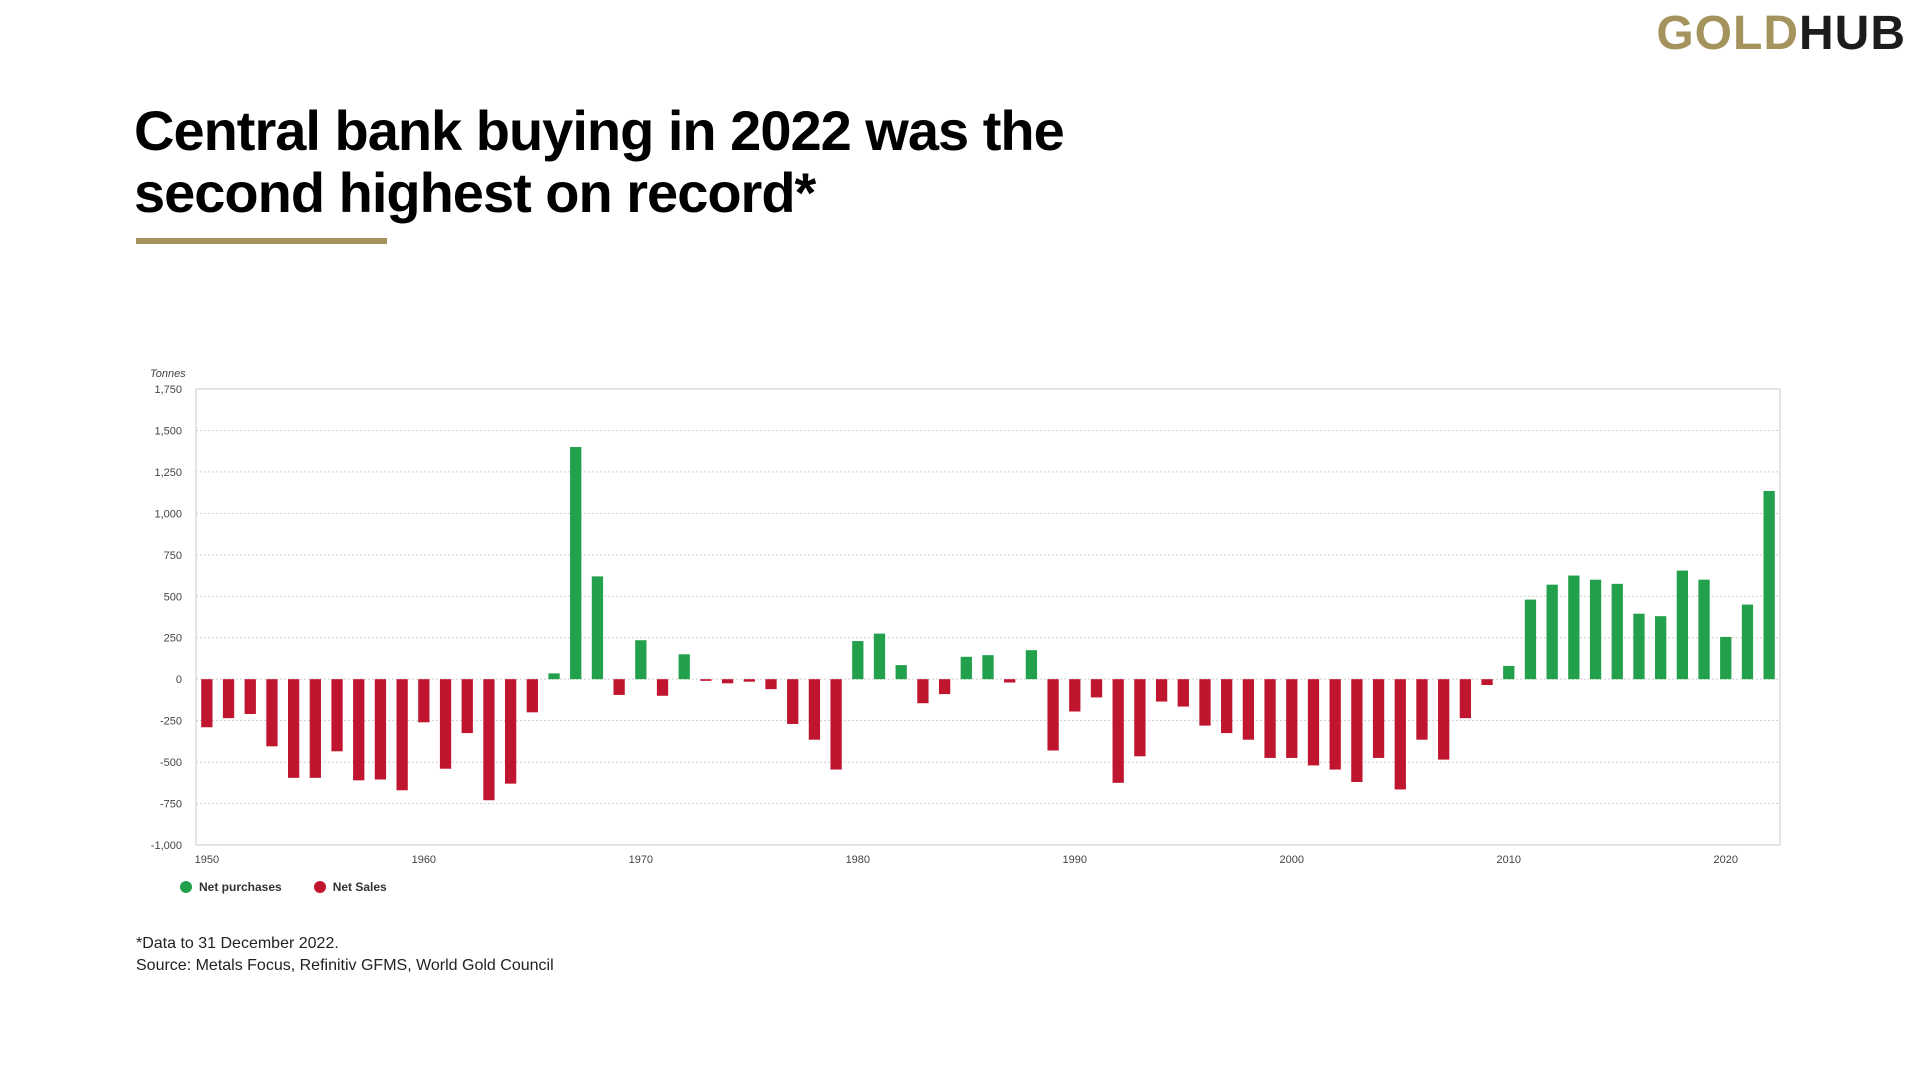  What do you see at coordinates (597, 628) in the screenshot?
I see `bar-1968` at bounding box center [597, 628].